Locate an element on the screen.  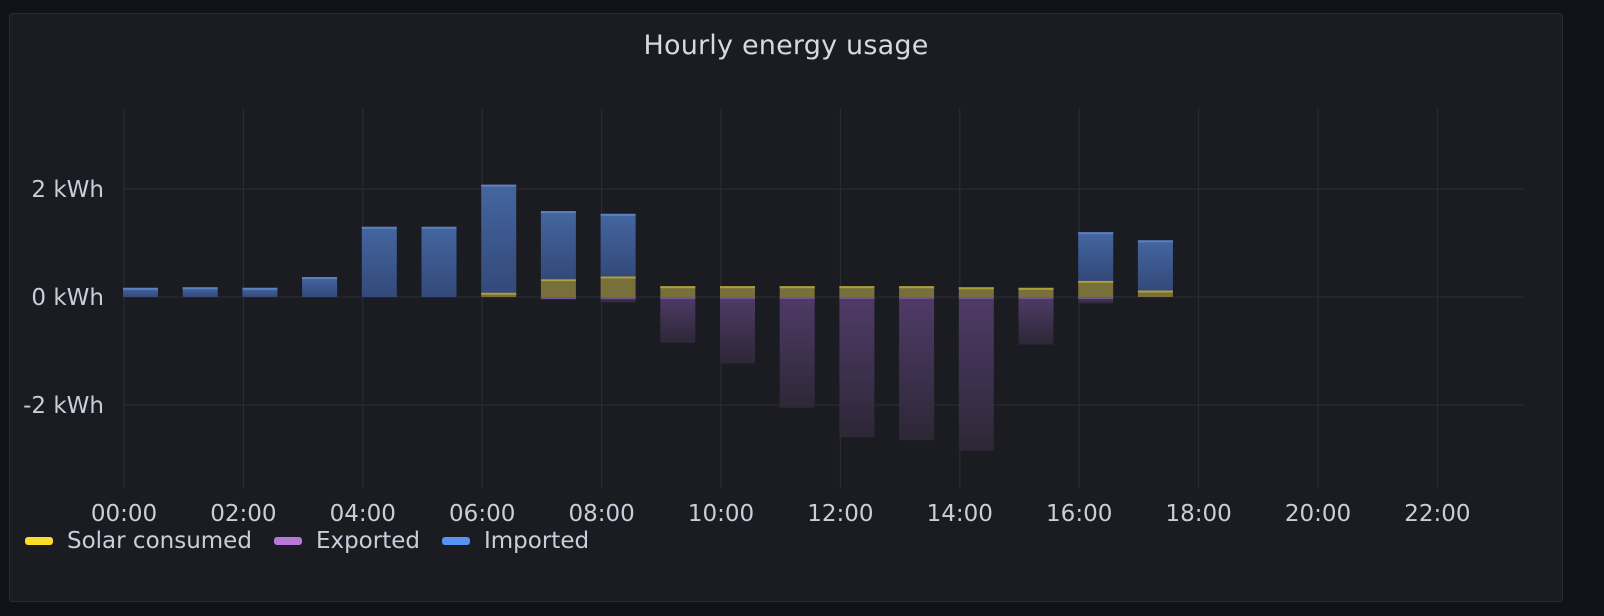
x-tick-label: 10:00 is located at coordinates (721, 514).